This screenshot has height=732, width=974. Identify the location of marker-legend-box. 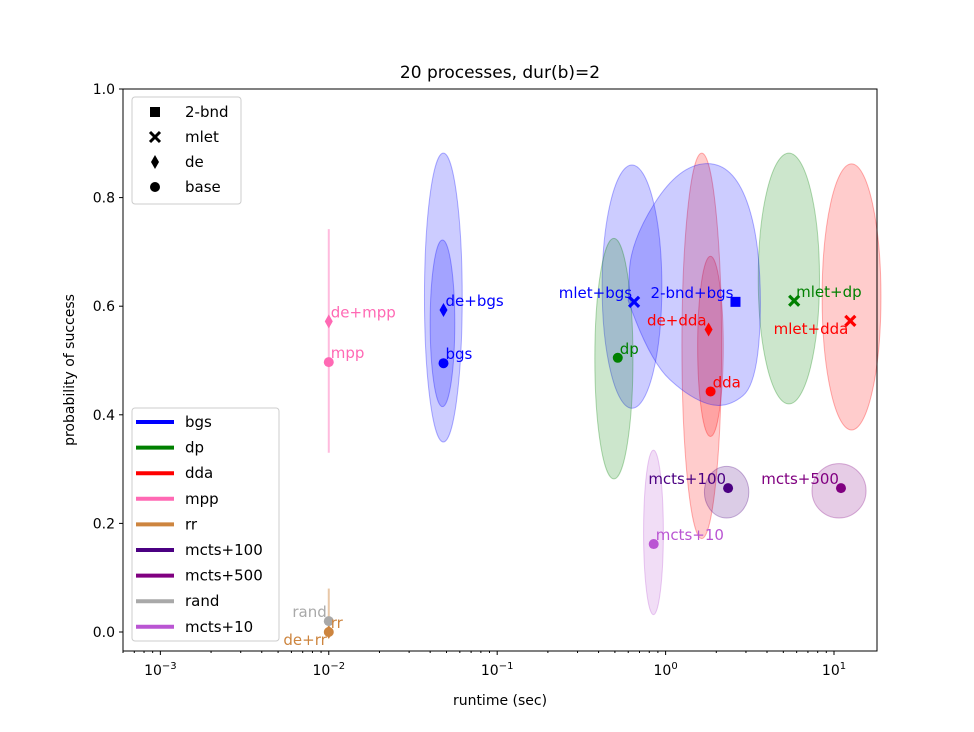
(186, 150).